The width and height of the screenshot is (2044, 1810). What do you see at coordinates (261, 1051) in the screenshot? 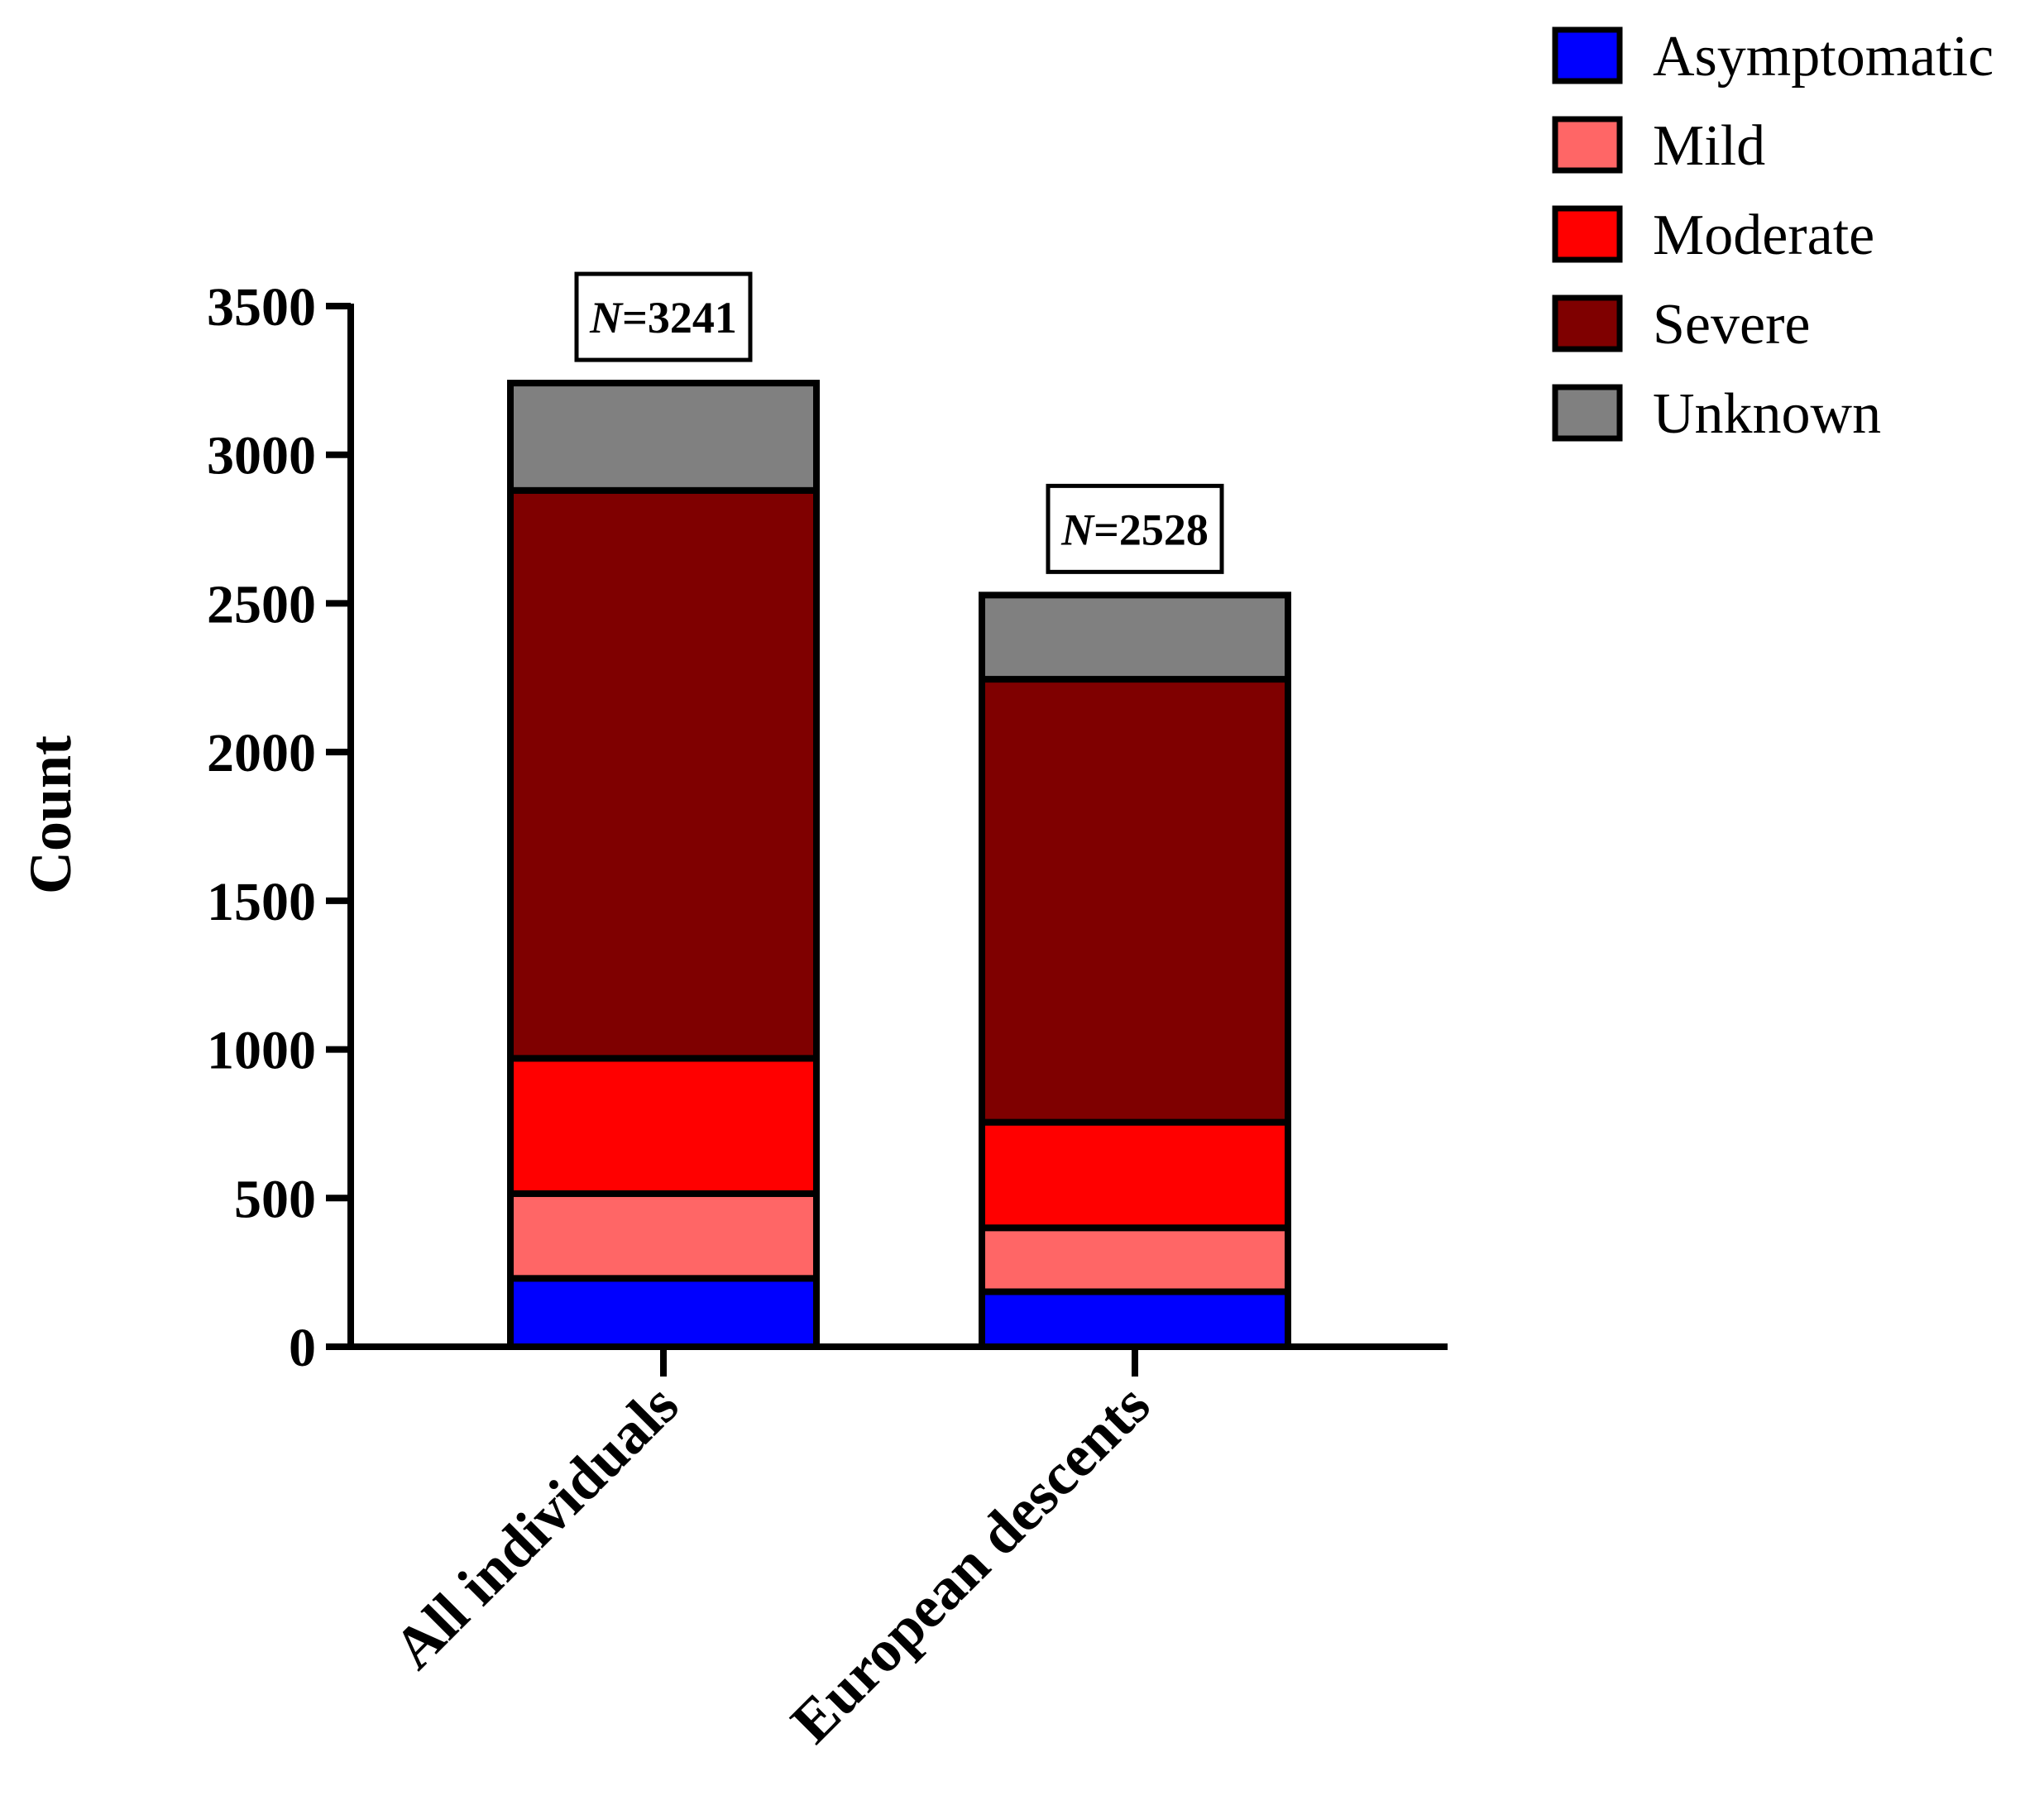
I see `y-tick-label: 1000` at bounding box center [261, 1051].